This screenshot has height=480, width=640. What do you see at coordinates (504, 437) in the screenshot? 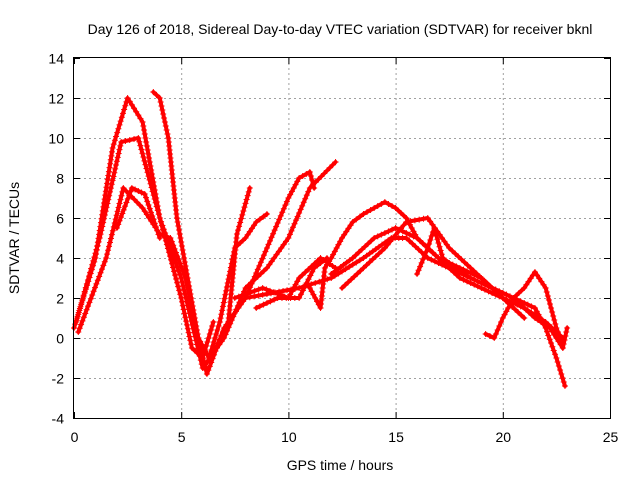
I see `x-tick-label: 20` at bounding box center [504, 437].